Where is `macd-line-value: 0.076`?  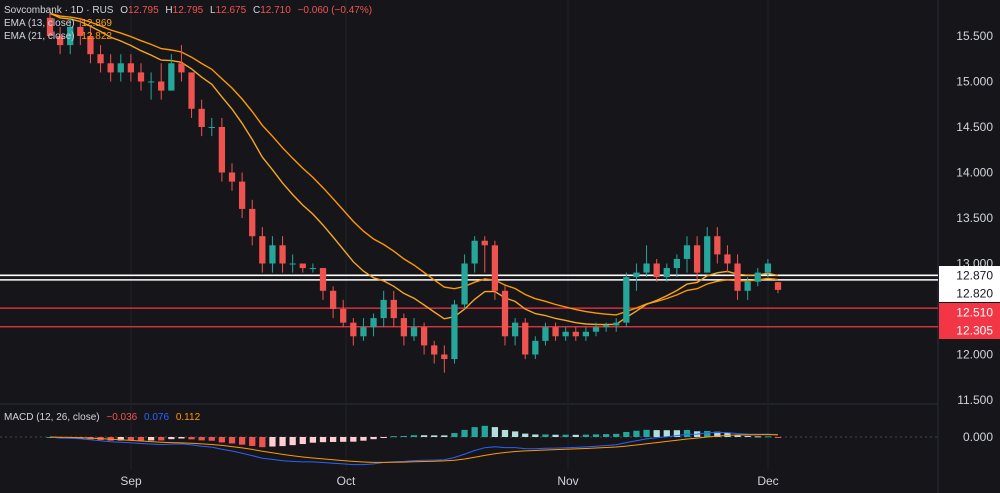
macd-line-value: 0.076 is located at coordinates (157, 417).